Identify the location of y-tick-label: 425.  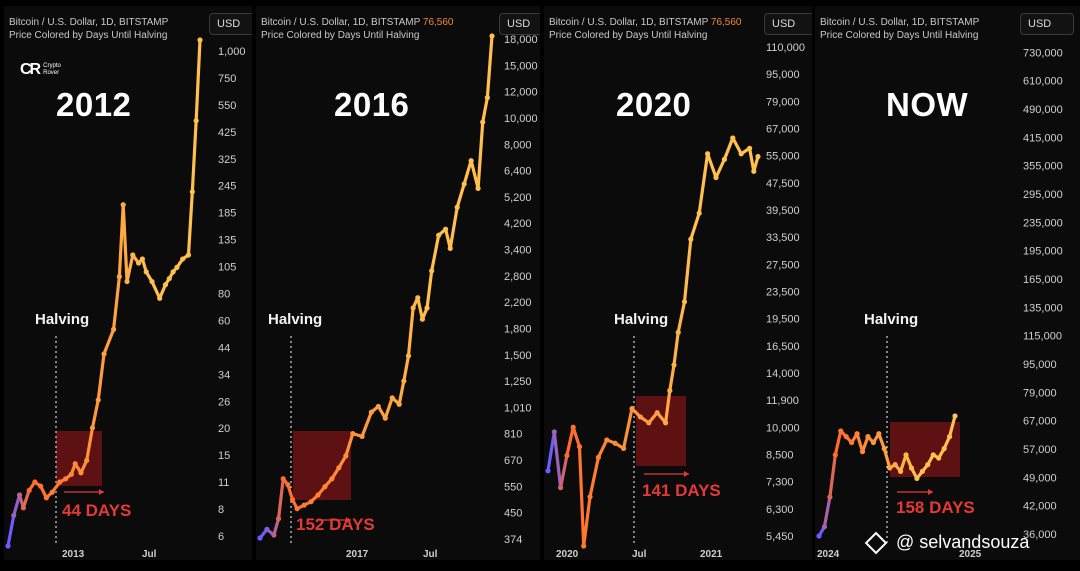
(227, 133).